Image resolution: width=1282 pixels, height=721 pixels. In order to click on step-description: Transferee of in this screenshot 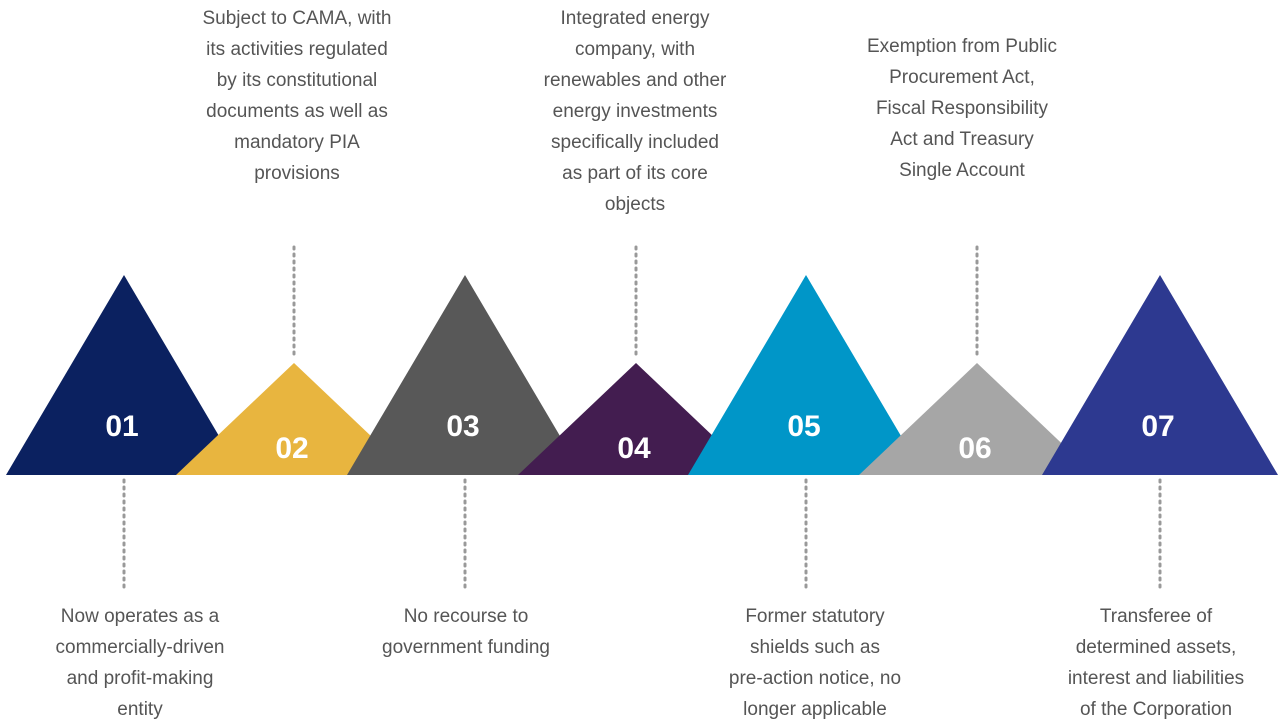, I will do `click(1156, 616)`.